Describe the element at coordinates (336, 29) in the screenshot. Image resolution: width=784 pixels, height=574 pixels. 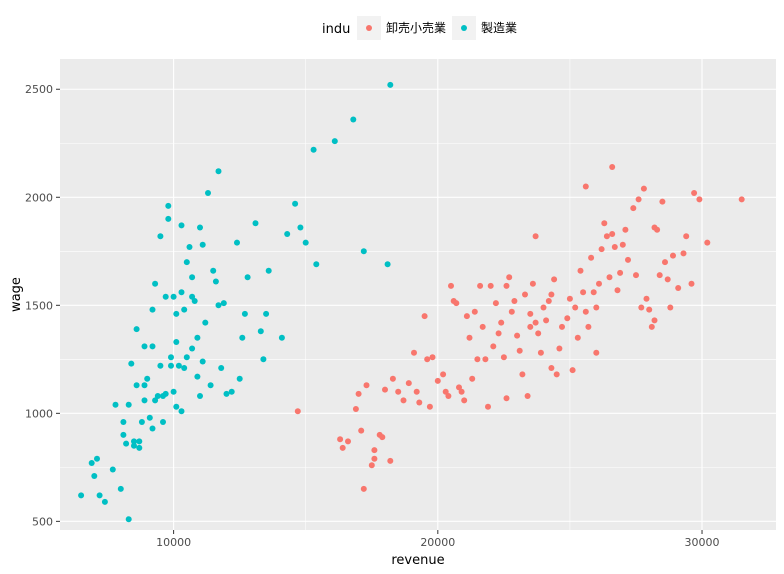
I see `legend-title: indu` at that location.